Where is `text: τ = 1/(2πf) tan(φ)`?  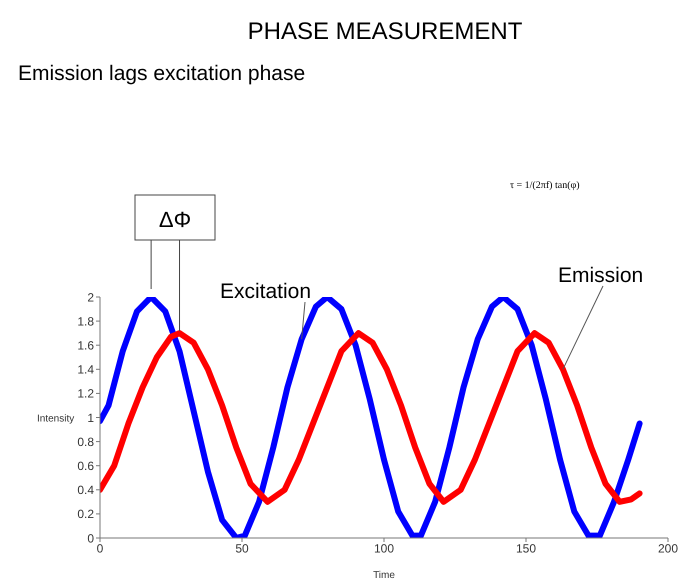
text: τ = 1/(2πf) tan(φ) is located at coordinates (545, 185).